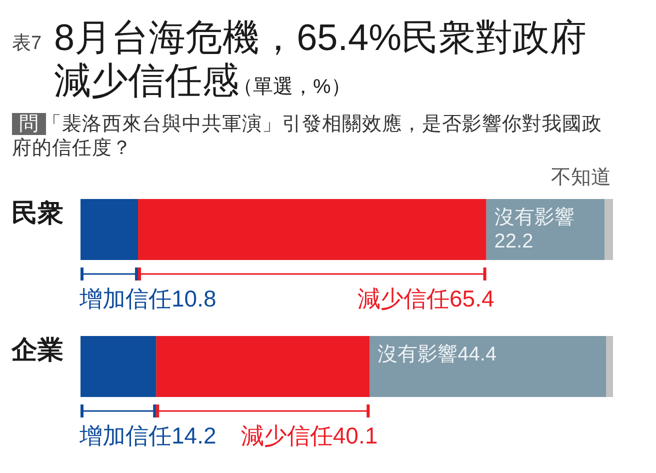 This screenshot has height=473, width=656. What do you see at coordinates (148, 298) in the screenshot?
I see `text: 增加信任10.8` at bounding box center [148, 298].